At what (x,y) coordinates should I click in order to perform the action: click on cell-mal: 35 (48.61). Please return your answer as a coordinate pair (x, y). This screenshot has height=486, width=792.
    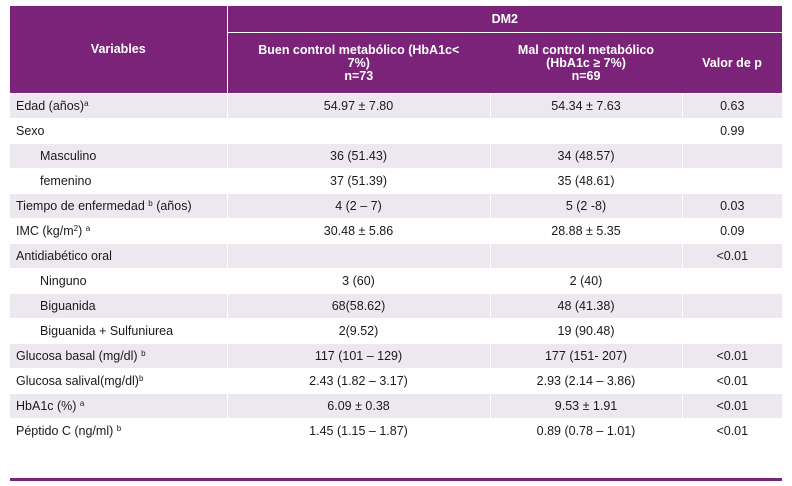
    Looking at the image, I should click on (585, 181).